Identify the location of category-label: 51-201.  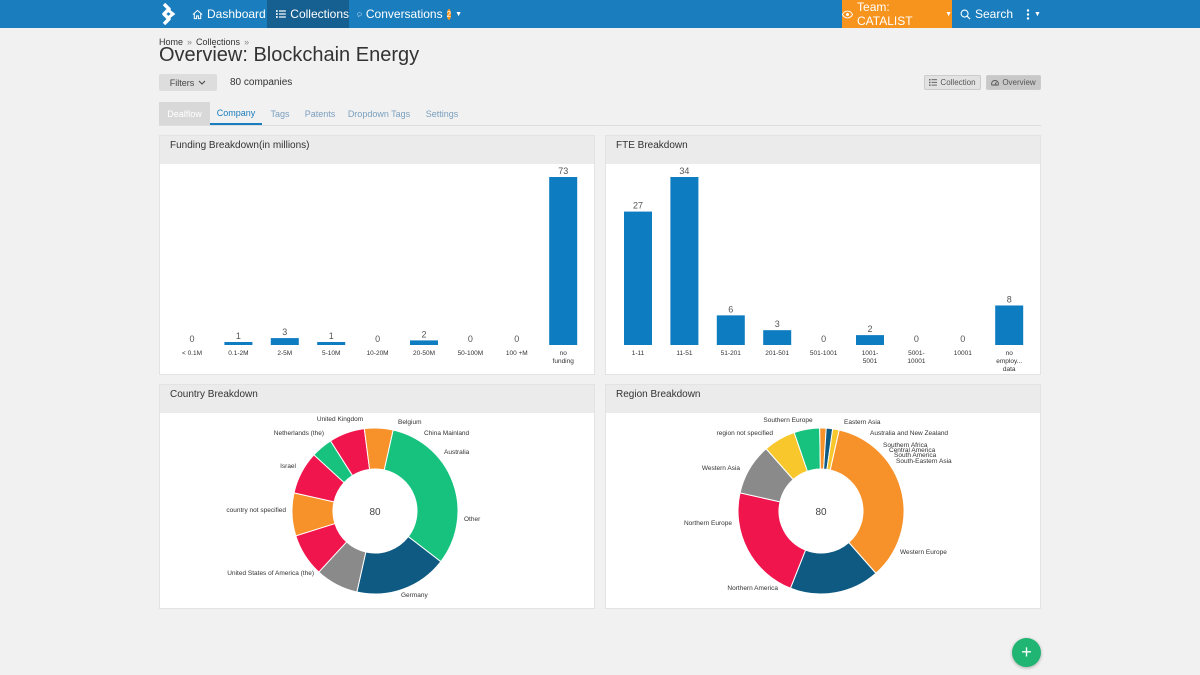
(731, 353).